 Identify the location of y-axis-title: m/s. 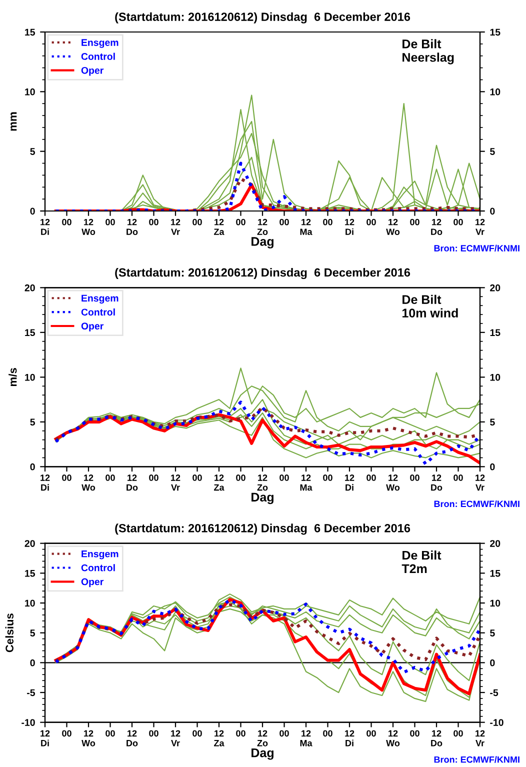
(12, 377).